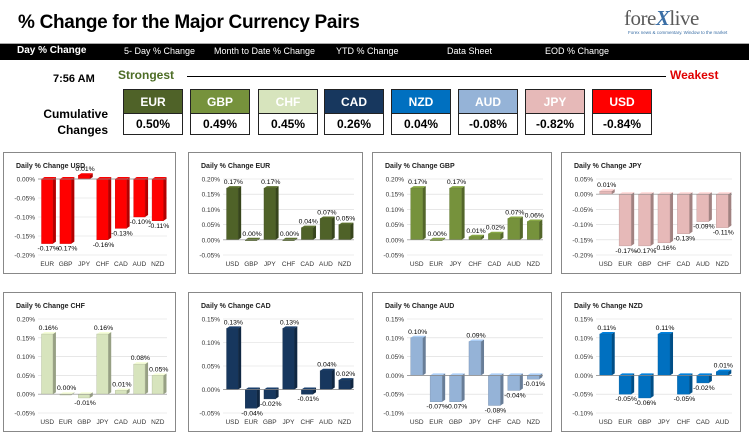 The width and height of the screenshot is (749, 435). What do you see at coordinates (577, 51) in the screenshot?
I see `nav-eod-change: EOD % Change` at bounding box center [577, 51].